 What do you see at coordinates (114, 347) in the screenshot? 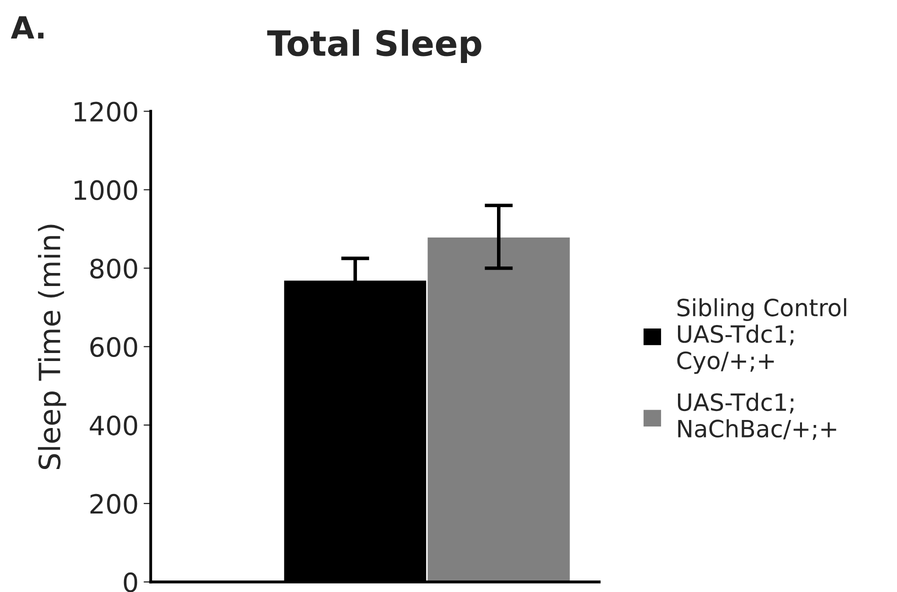
I see `y-tick-label: 600` at bounding box center [114, 347].